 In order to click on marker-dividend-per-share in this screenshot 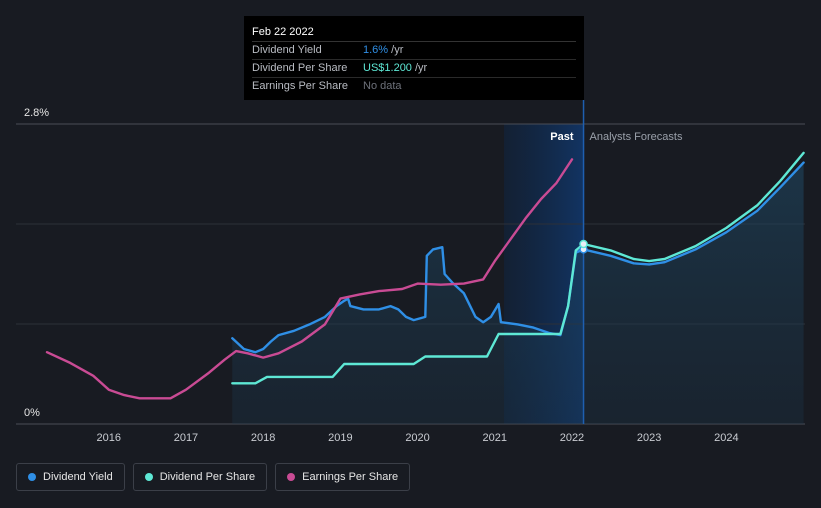, I will do `click(583, 244)`.